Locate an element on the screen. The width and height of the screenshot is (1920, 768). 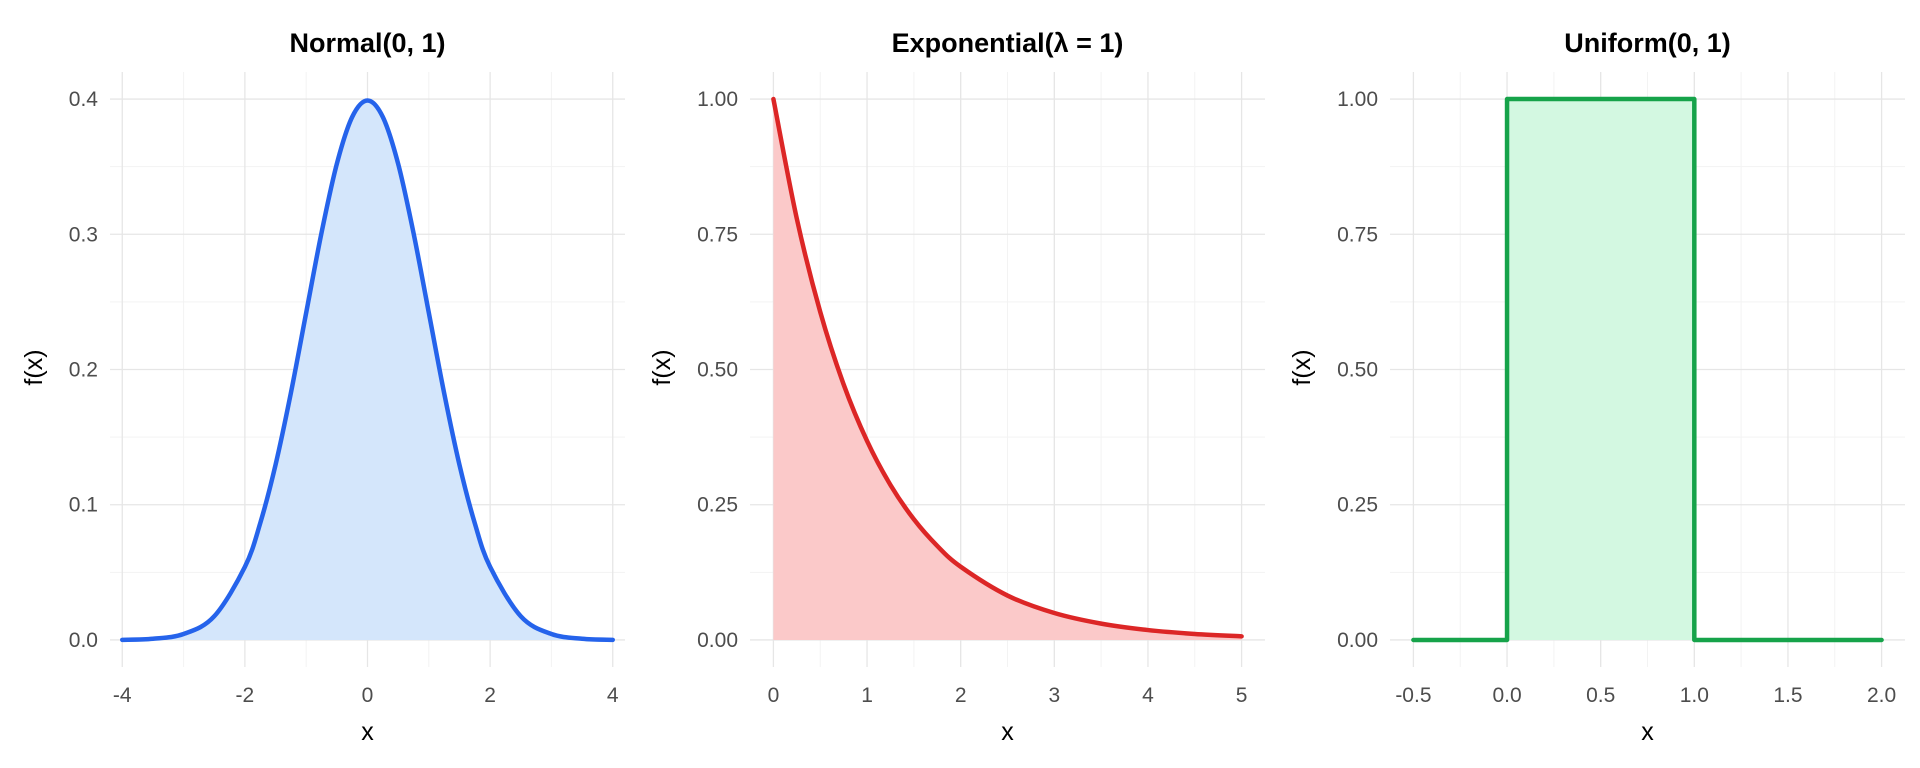
y-tick-label: 0.3 is located at coordinates (83, 234).